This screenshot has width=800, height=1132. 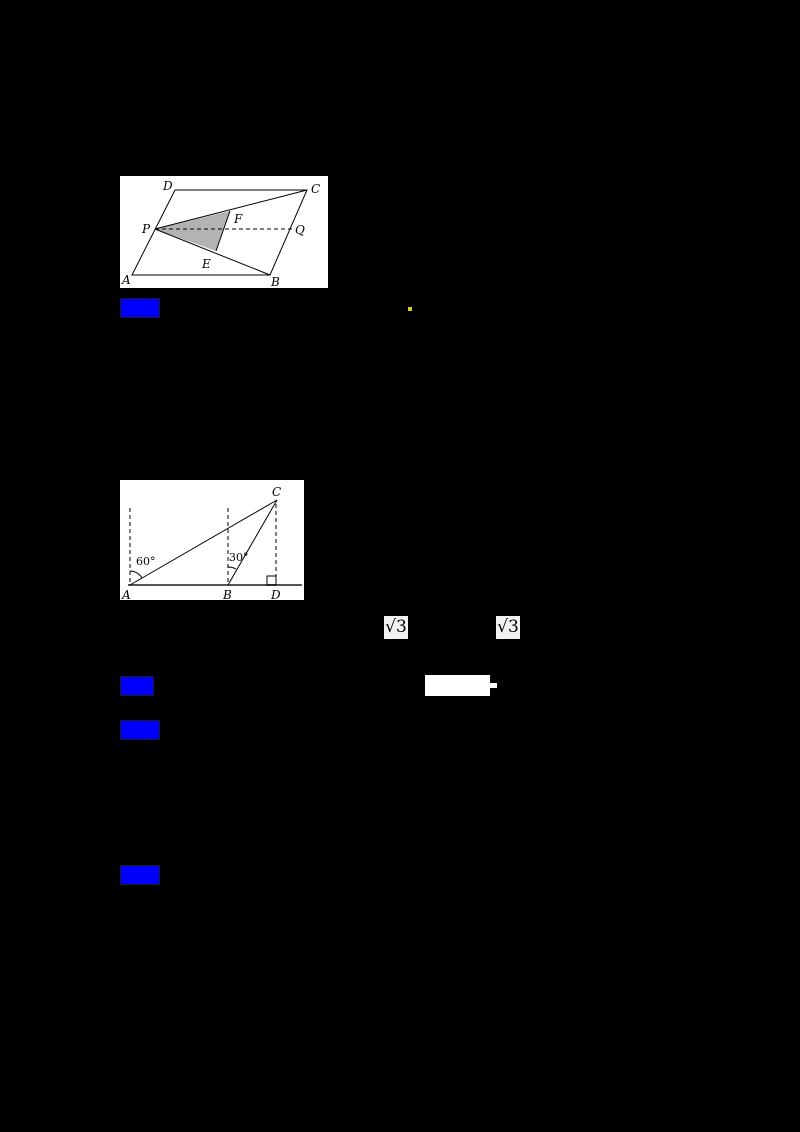 I want to click on angle-B-label: 30°, so click(x=239, y=557).